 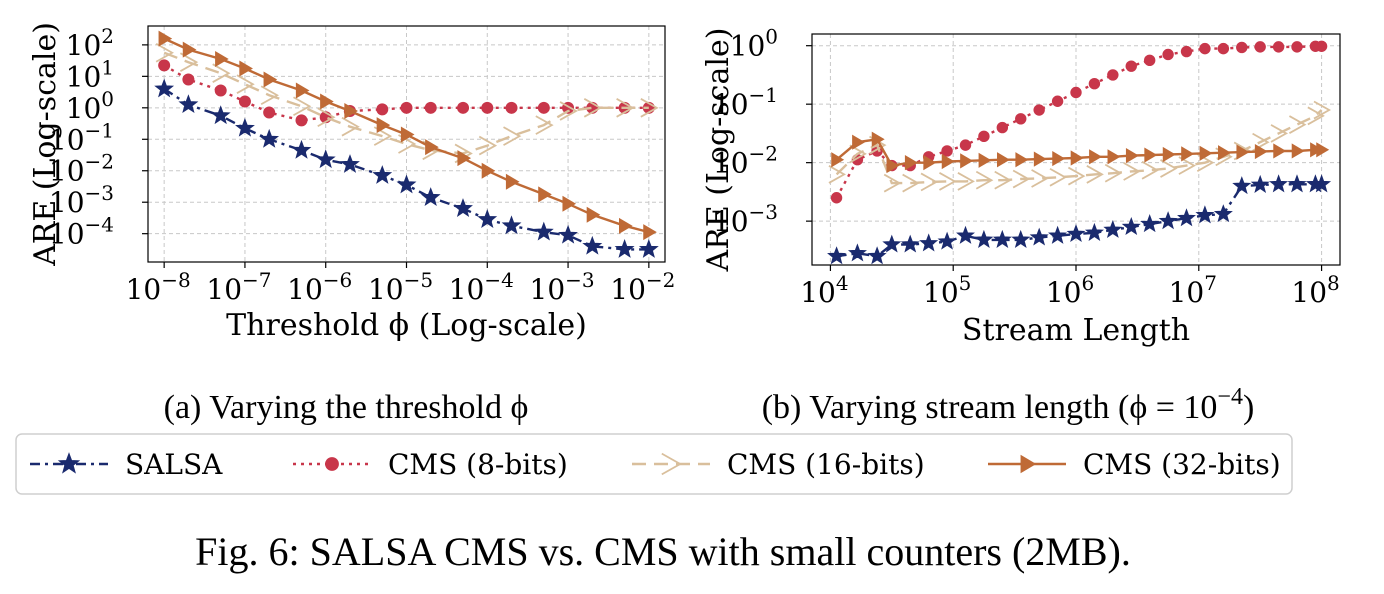 What do you see at coordinates (90, 74) in the screenshot?
I see `y-tick-label: 10¹` at bounding box center [90, 74].